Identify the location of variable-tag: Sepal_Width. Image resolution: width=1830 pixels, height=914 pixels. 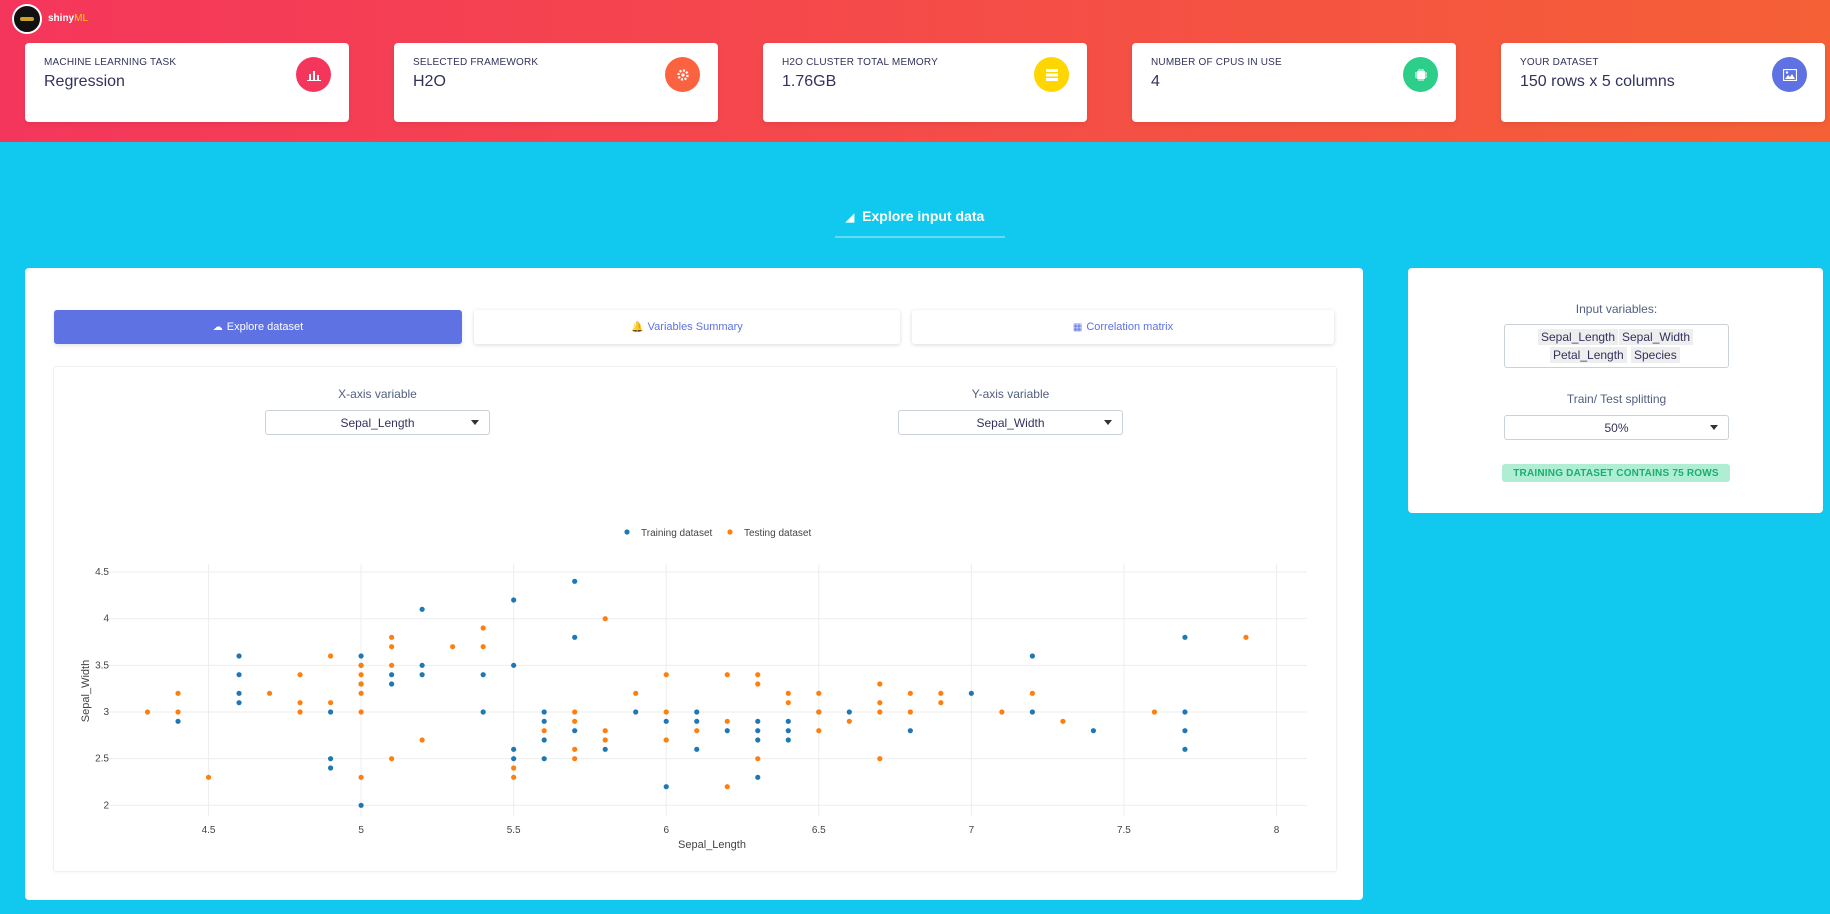
(1656, 337).